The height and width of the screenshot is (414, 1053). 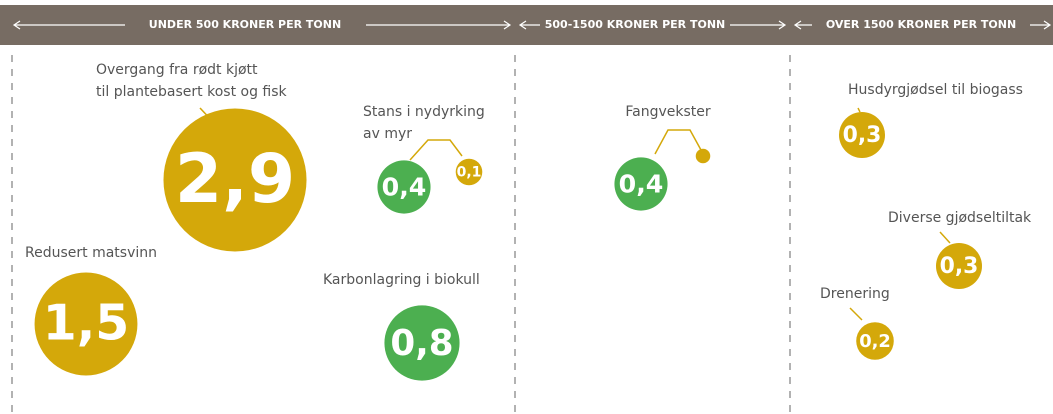 What do you see at coordinates (921, 24) in the screenshot?
I see `section-header: OVER 1500 KRONER PER TONN` at bounding box center [921, 24].